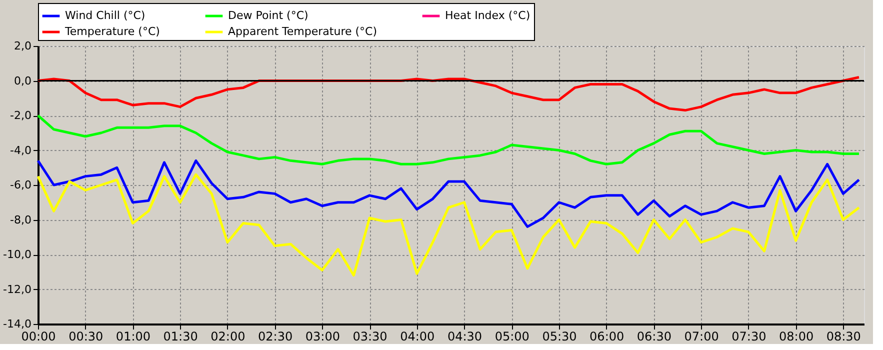 The height and width of the screenshot is (350, 883). Describe the element at coordinates (607, 337) in the screenshot. I see `x-tick-label: 06:00` at that location.